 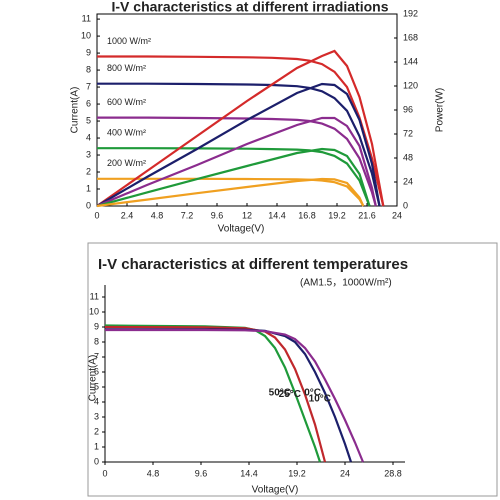 I want to click on y2-tick-label: 24, so click(x=408, y=181).